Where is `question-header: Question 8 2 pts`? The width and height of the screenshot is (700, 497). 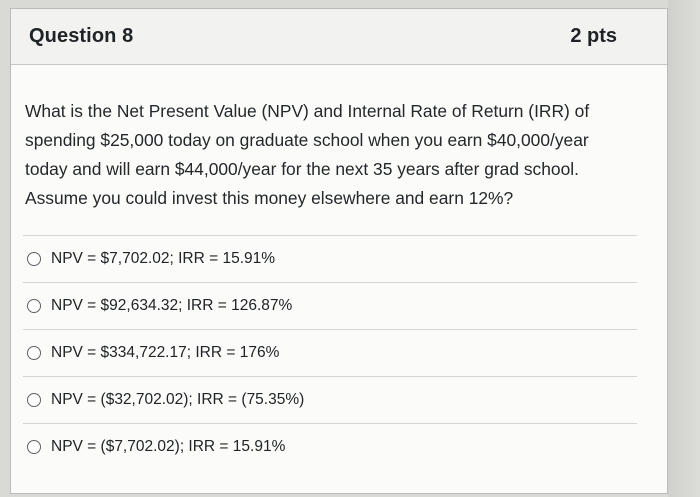 question-header: Question 8 2 pts is located at coordinates (339, 37).